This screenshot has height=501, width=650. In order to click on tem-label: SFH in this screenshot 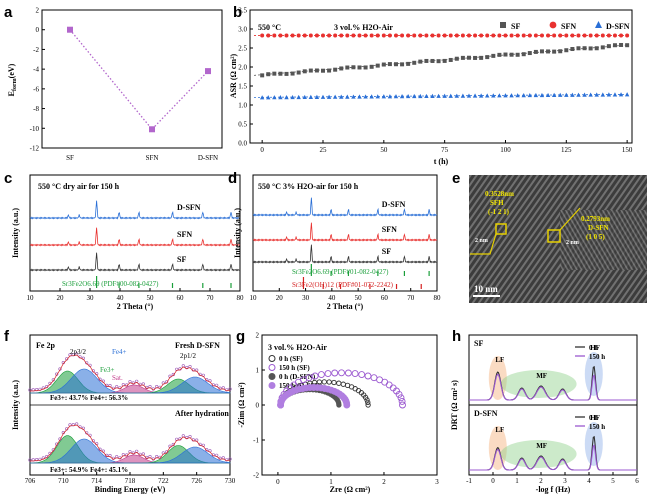, I will do `click(497, 203)`.